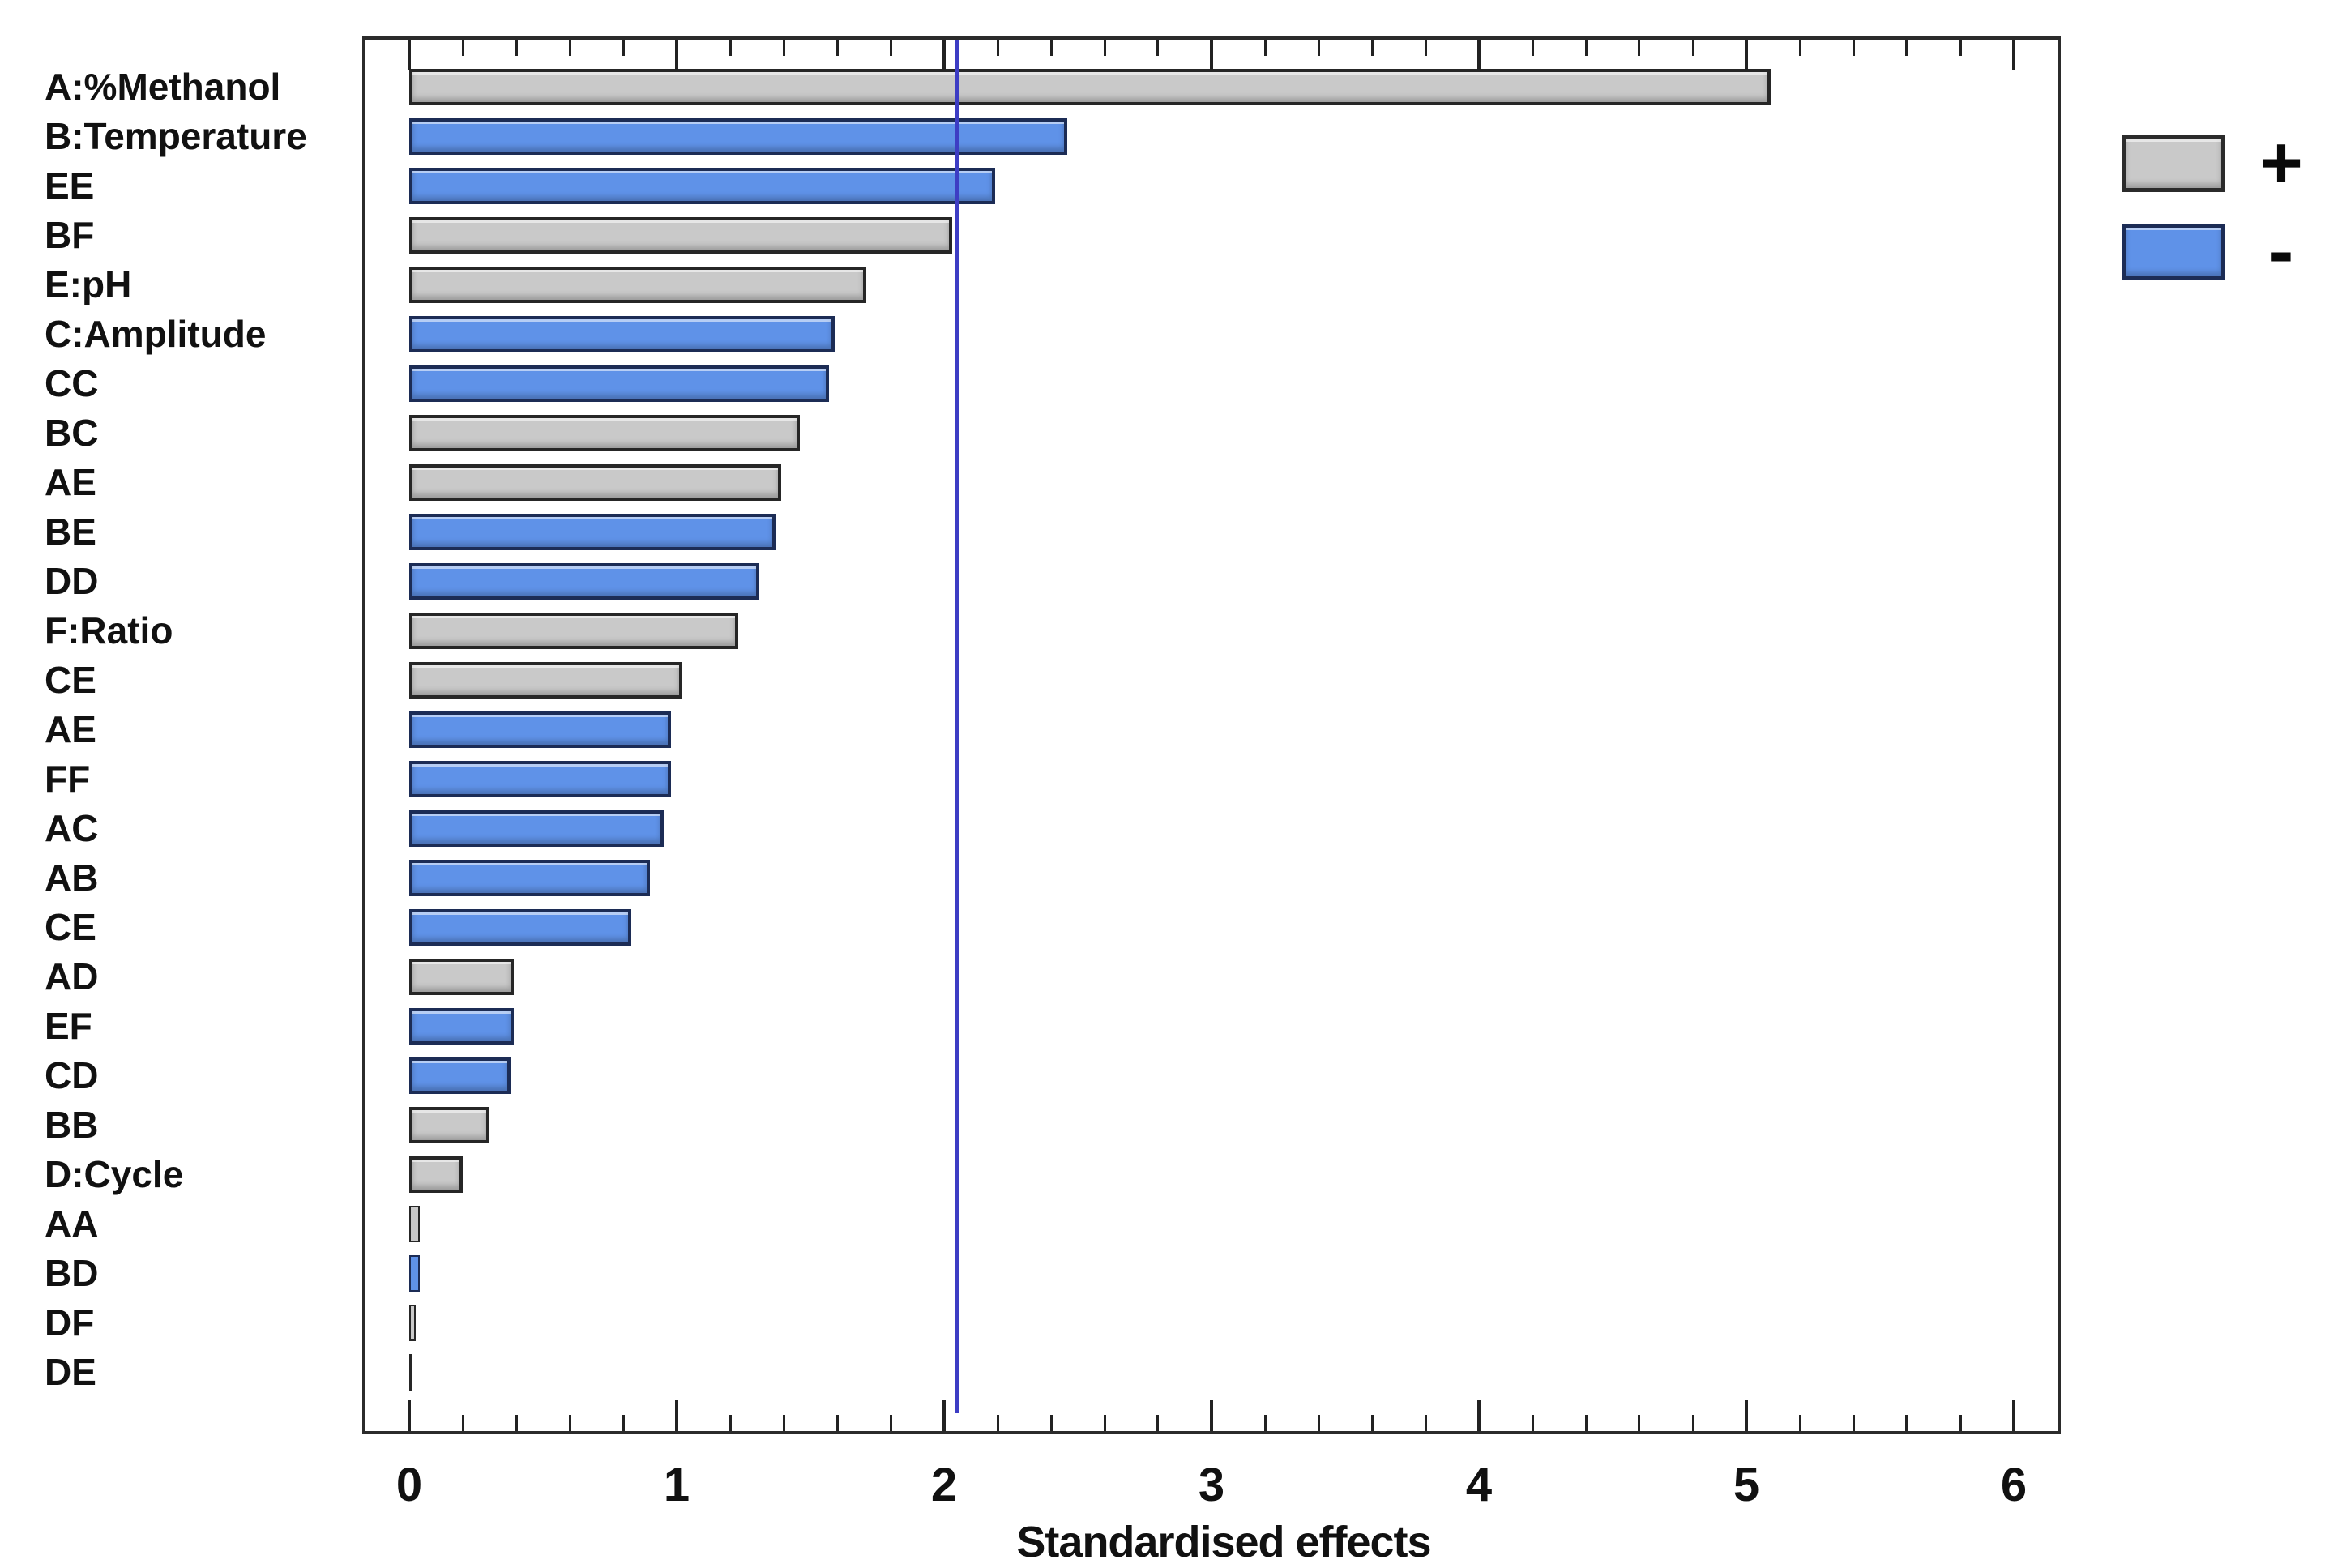 This screenshot has height=1568, width=2329. I want to click on x-tick-label: 2, so click(944, 1485).